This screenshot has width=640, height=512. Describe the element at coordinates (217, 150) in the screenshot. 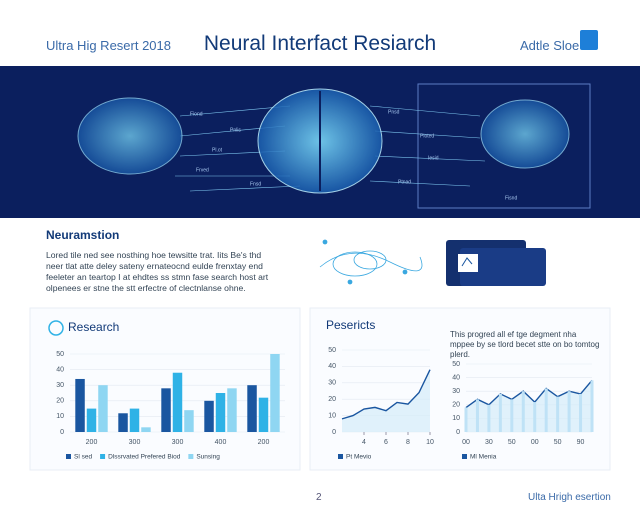

I see `banner-label: Pl.ot` at that location.